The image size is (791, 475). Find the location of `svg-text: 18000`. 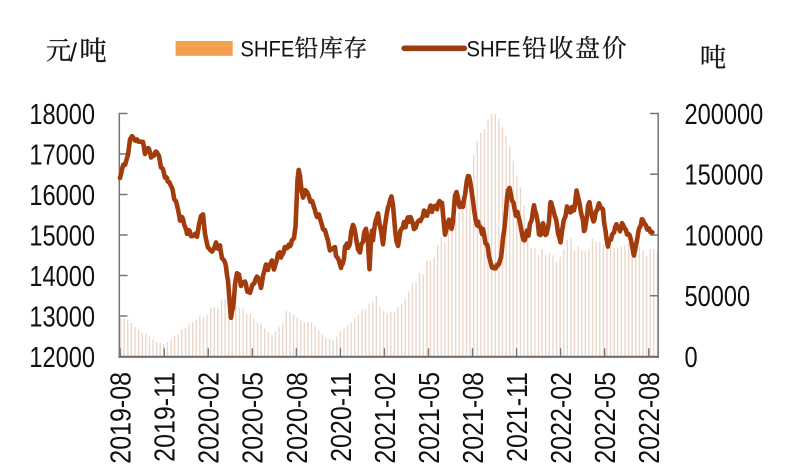

svg-text: 18000 is located at coordinates (62, 114).